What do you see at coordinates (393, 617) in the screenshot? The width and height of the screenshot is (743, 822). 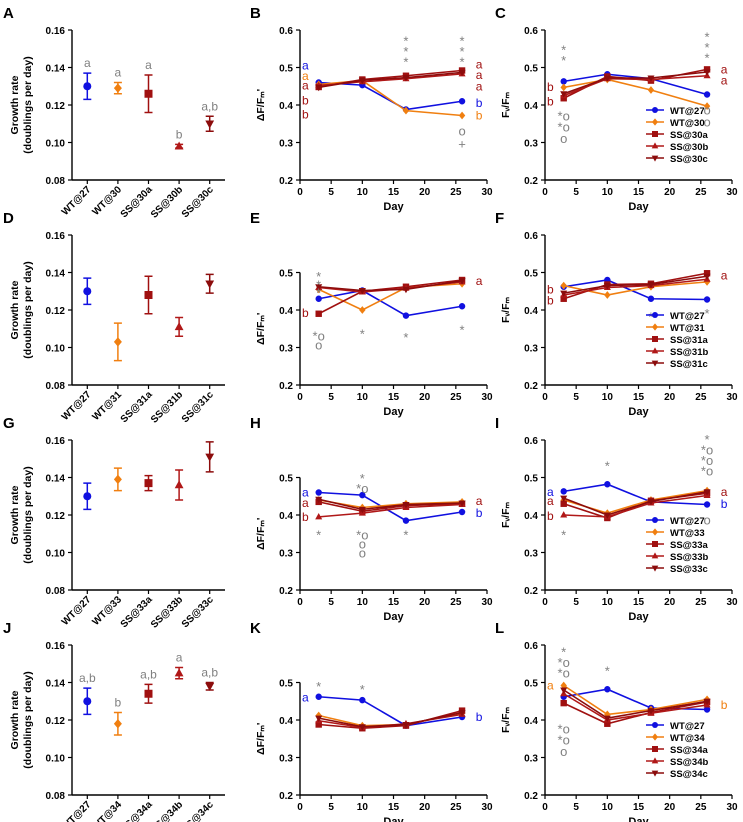 I see `x-axis-label: Day` at bounding box center [393, 617].